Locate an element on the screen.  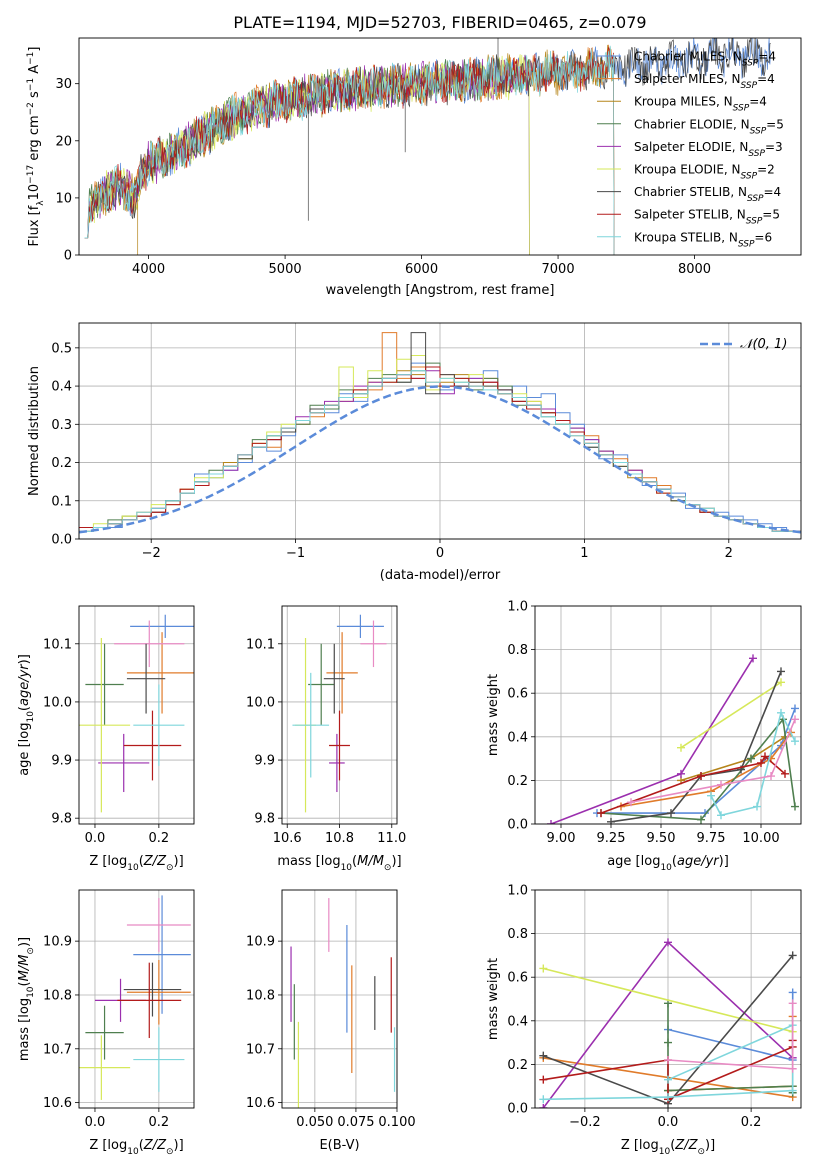
panel-mass_vs_EBV: 0.050 0.075 0.100 10.6 10.7 10.8 10.9 E(B-V) is located at coordinates (331, 1021).